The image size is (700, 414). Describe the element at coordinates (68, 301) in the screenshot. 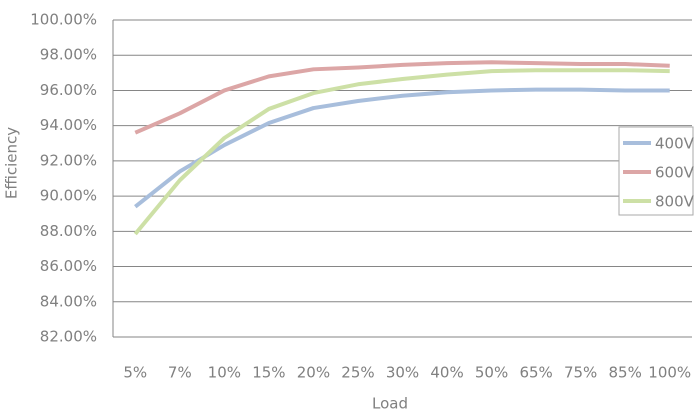

I see `y-tick-label: 84.00%` at that location.